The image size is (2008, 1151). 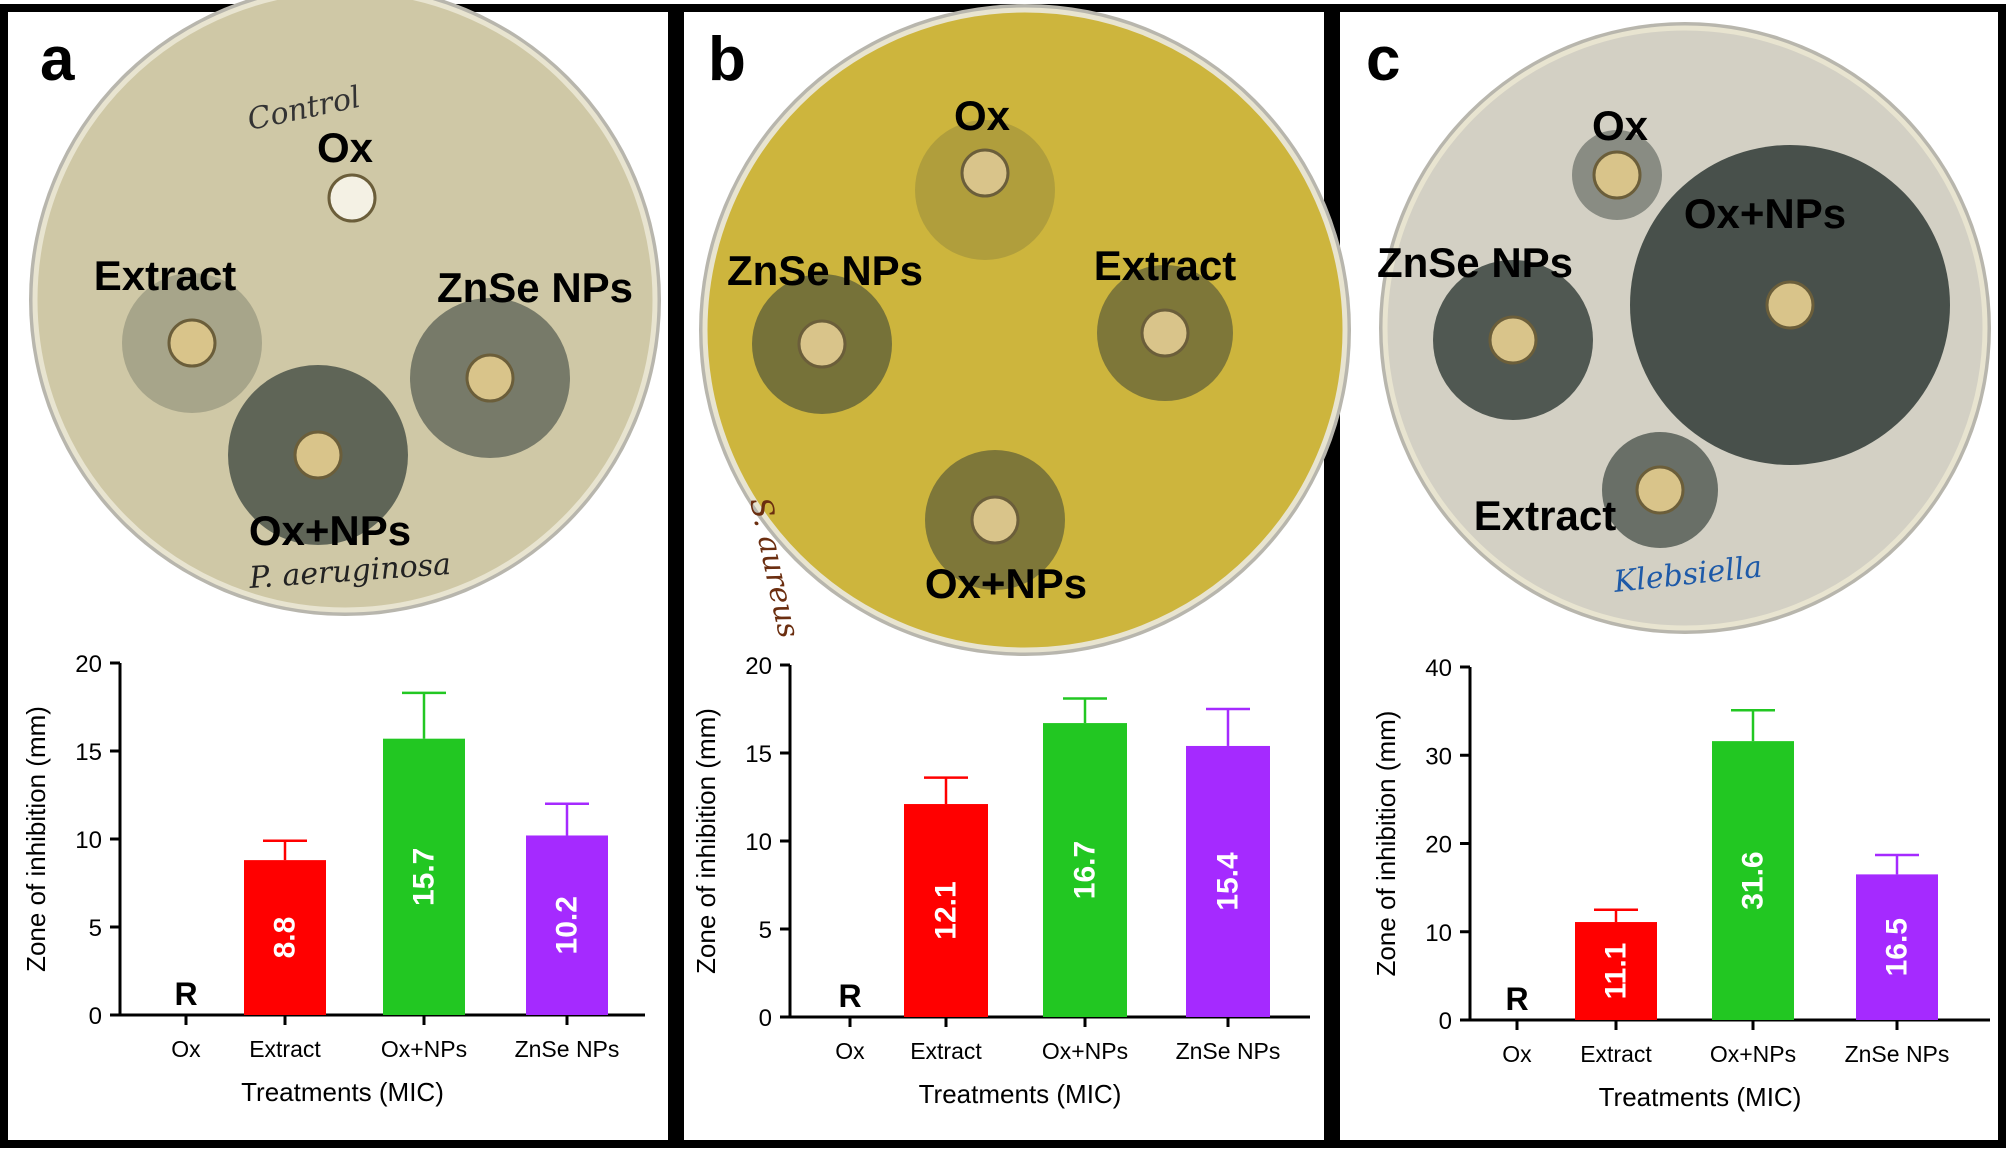 What do you see at coordinates (1438, 756) in the screenshot?
I see `y-tick-label: 30` at bounding box center [1438, 756].